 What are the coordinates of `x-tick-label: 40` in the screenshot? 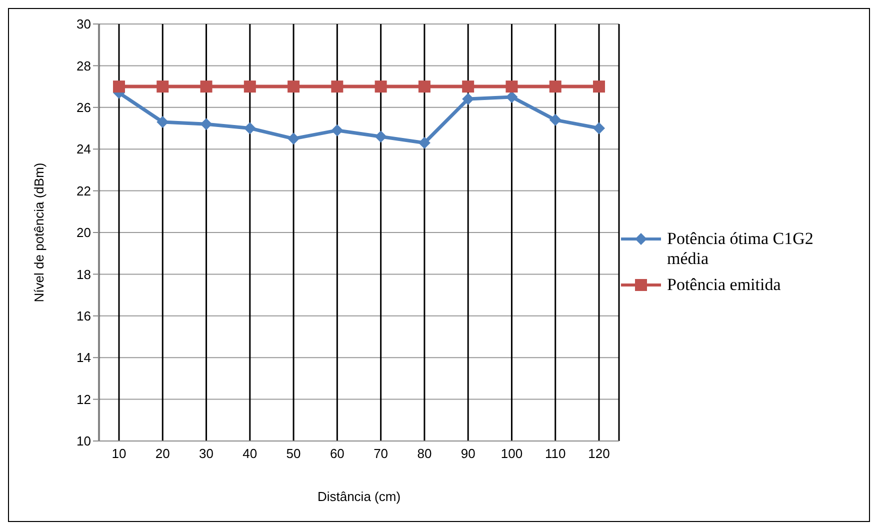 It's located at (250, 454).